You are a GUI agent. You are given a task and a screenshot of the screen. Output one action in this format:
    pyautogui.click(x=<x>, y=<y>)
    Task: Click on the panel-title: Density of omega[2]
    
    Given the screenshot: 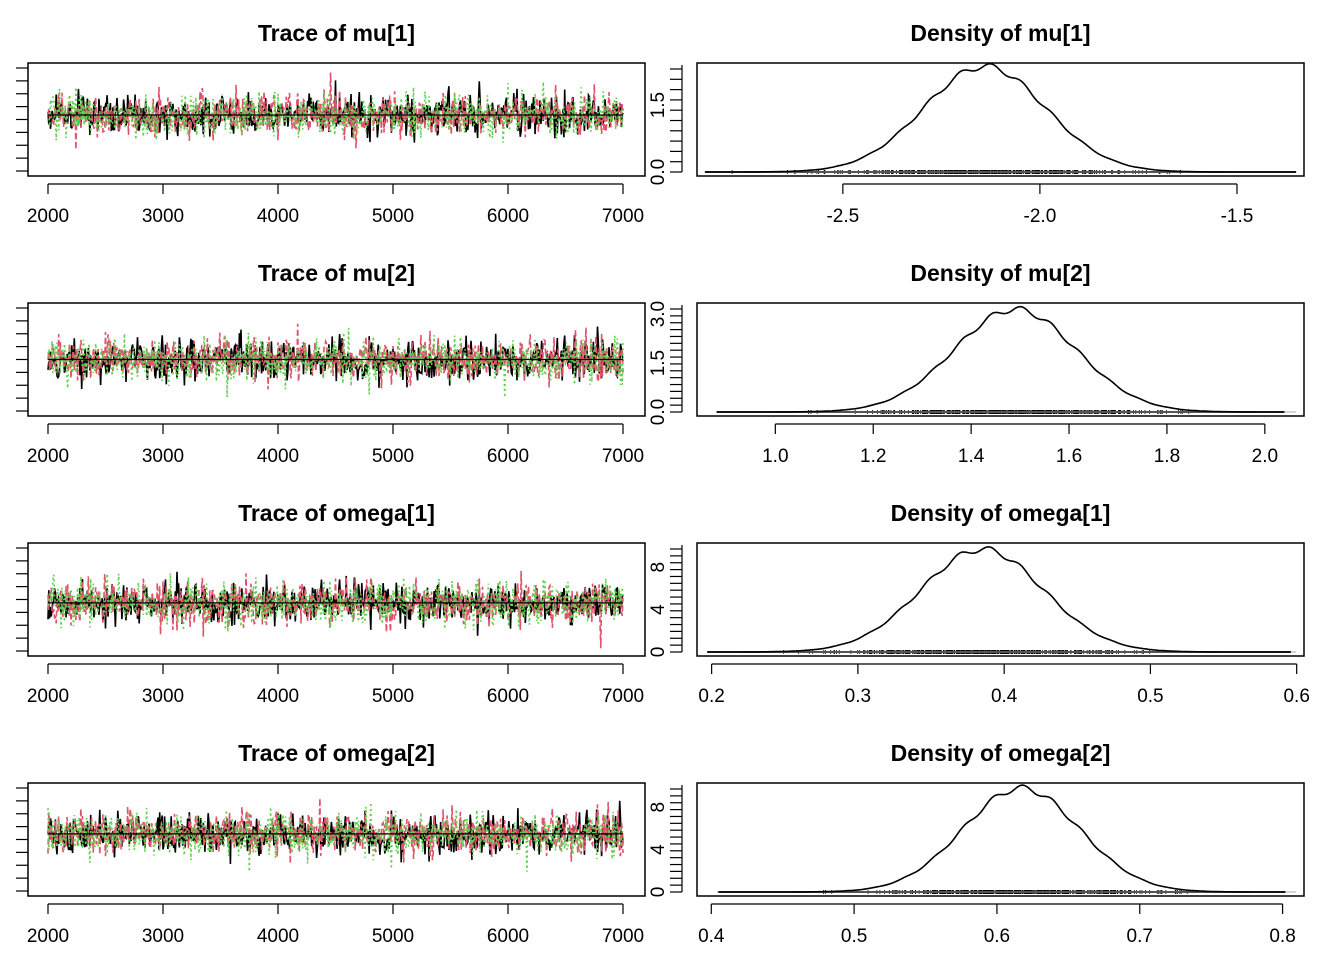 What is the action you would take?
    pyautogui.click(x=1001, y=753)
    